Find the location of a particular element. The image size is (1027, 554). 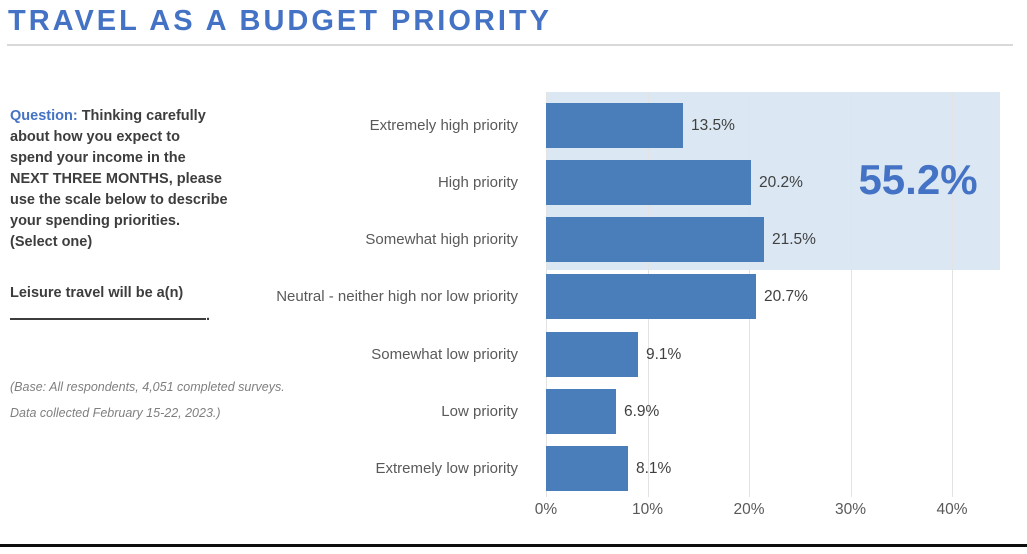

value-label: 21.5% is located at coordinates (794, 239).